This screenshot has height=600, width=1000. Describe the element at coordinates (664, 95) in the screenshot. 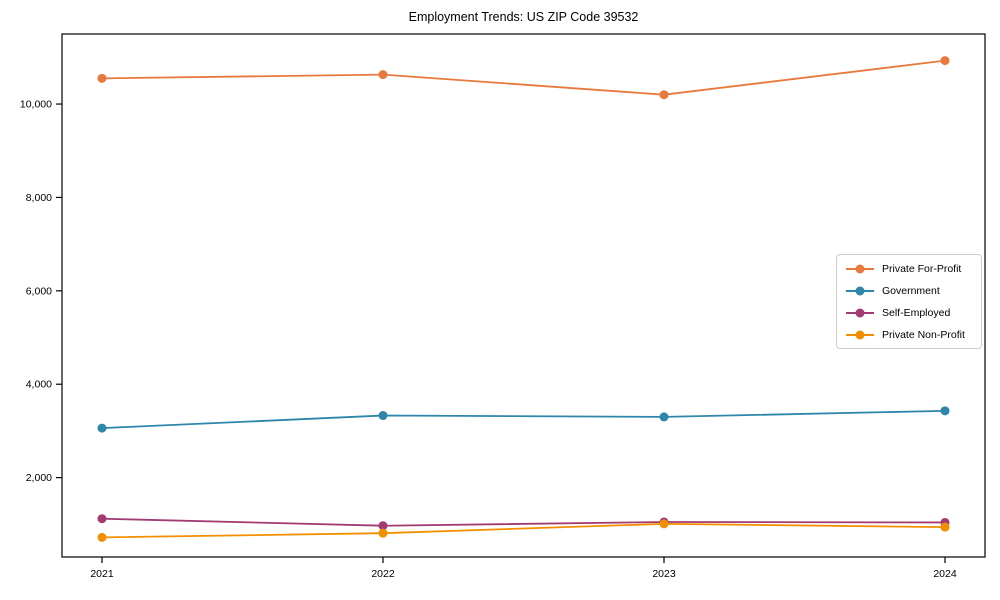

I see `data-point-private-for-profit-2023` at that location.